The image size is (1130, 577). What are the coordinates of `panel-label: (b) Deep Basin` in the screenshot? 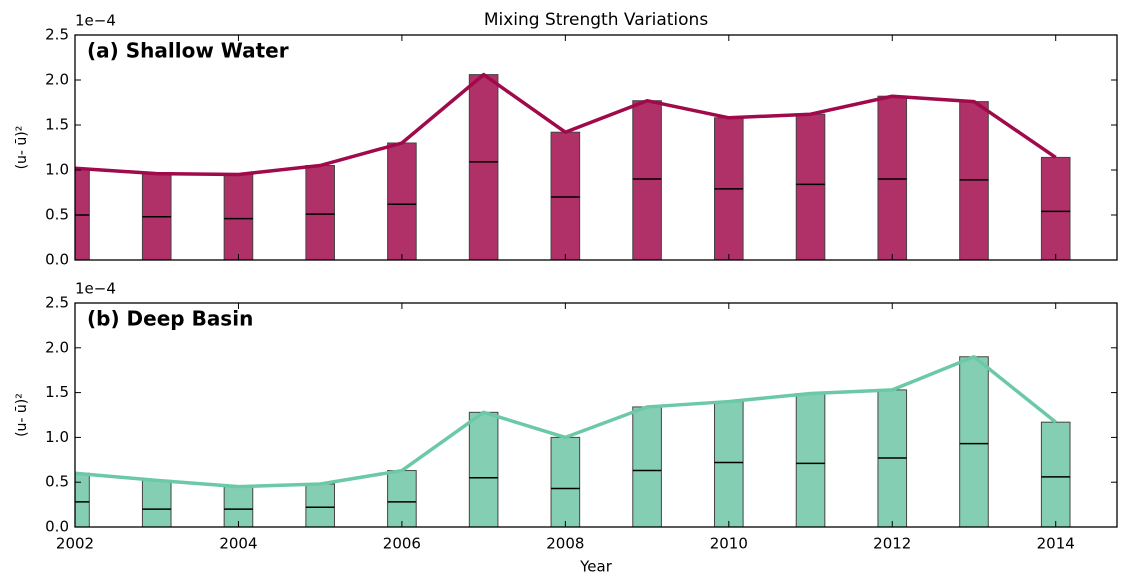 It's located at (170, 319).